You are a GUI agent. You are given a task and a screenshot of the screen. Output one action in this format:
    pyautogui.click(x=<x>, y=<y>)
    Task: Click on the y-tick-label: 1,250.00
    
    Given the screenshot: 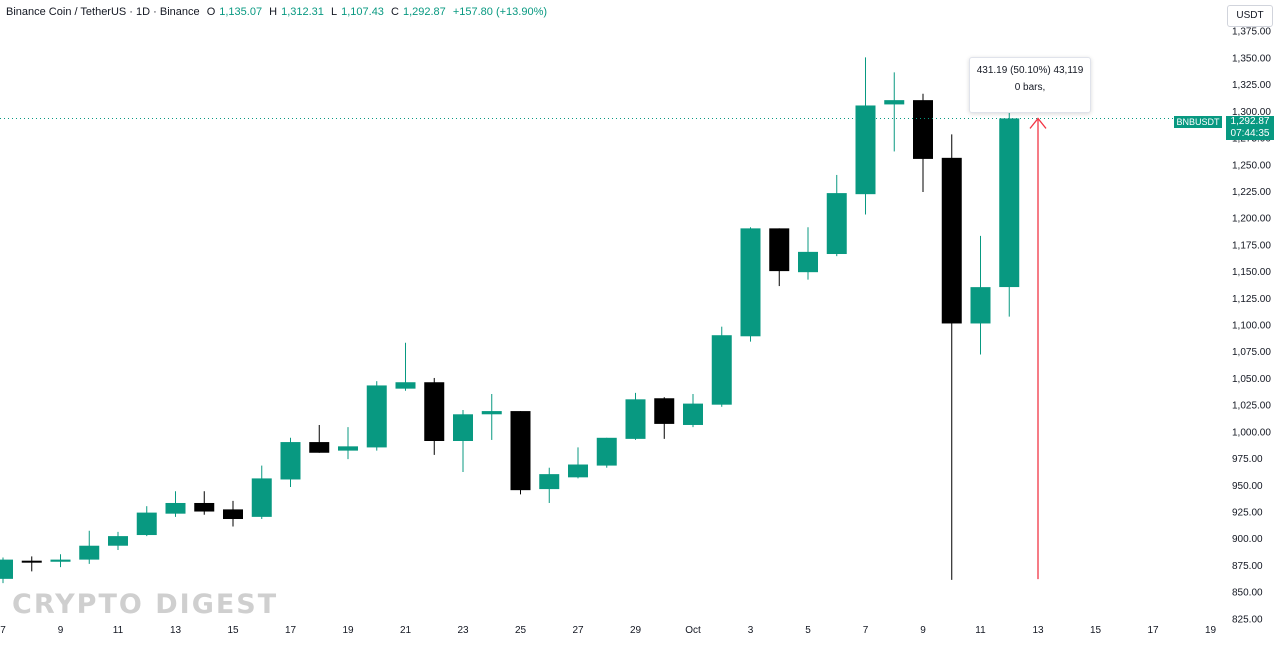 What is the action you would take?
    pyautogui.click(x=1251, y=165)
    